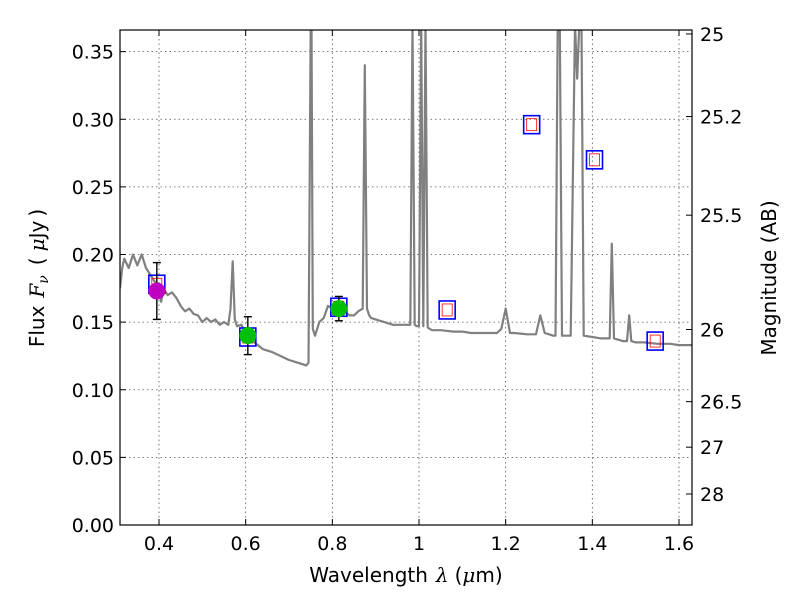 The width and height of the screenshot is (800, 600). What do you see at coordinates (159, 544) in the screenshot?
I see `x-tick-label: 0.4` at bounding box center [159, 544].